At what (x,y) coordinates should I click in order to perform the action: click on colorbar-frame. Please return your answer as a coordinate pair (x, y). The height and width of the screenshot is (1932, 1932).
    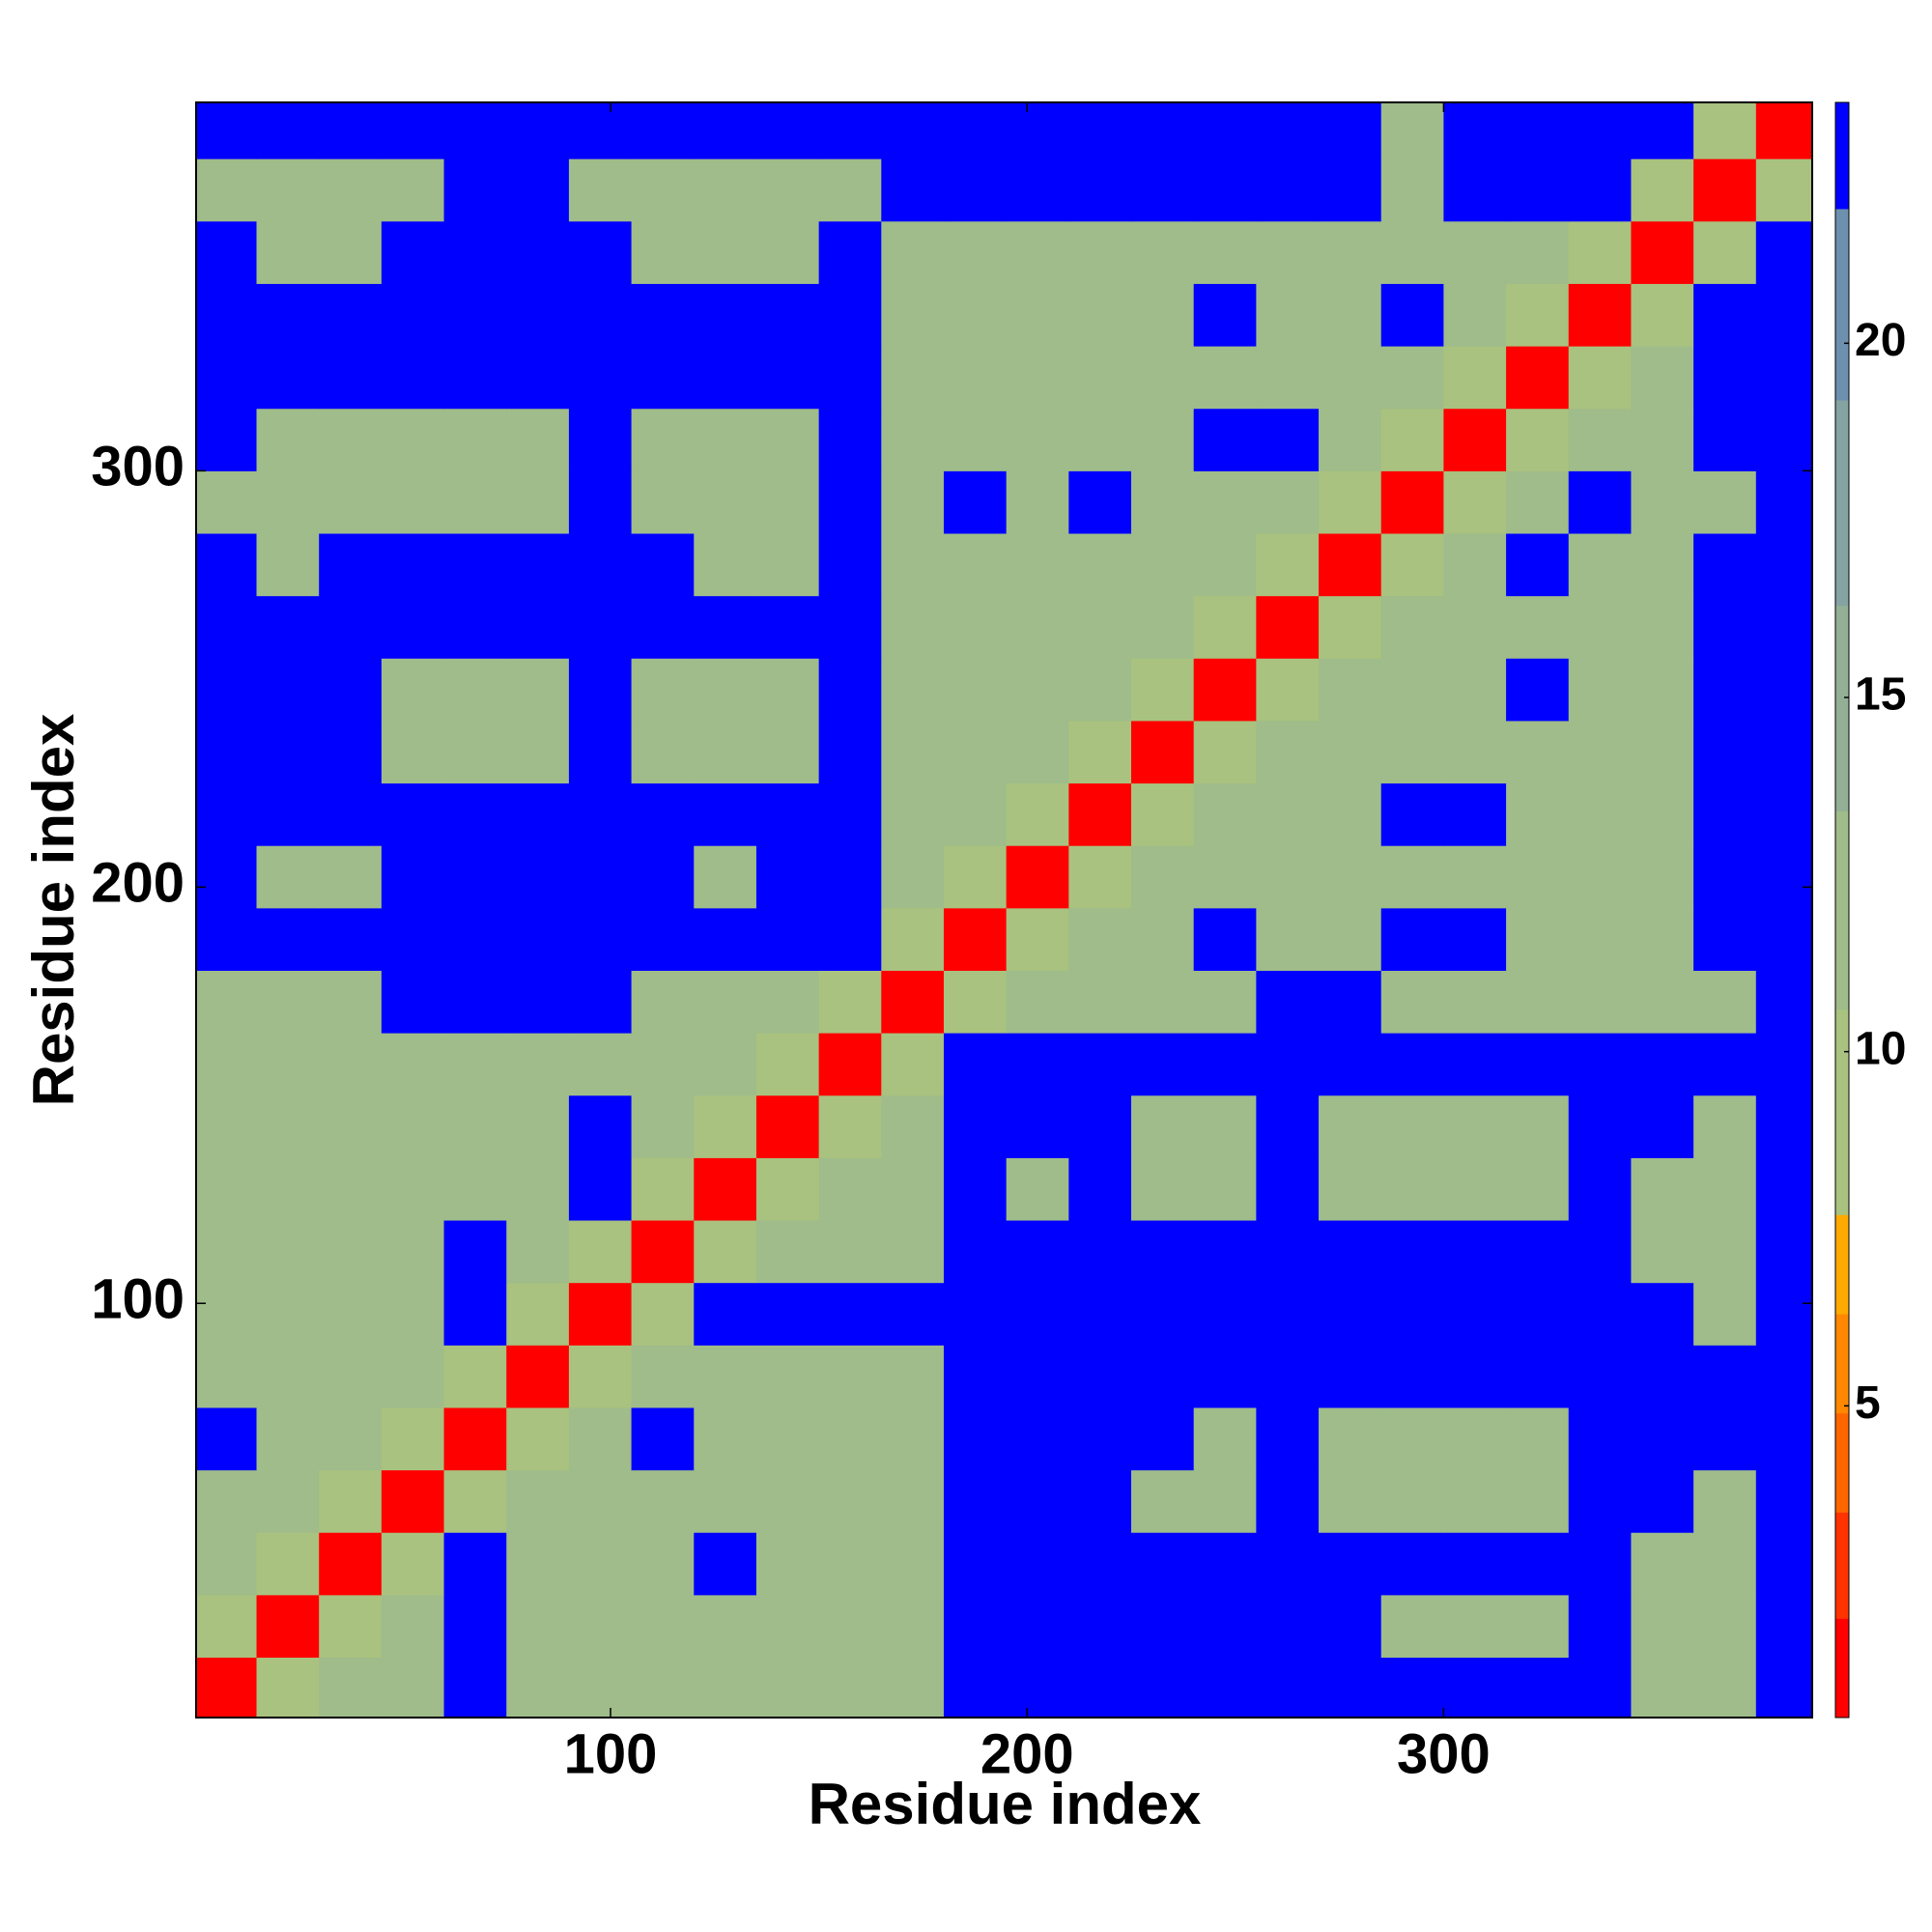
    Looking at the image, I should click on (1842, 910).